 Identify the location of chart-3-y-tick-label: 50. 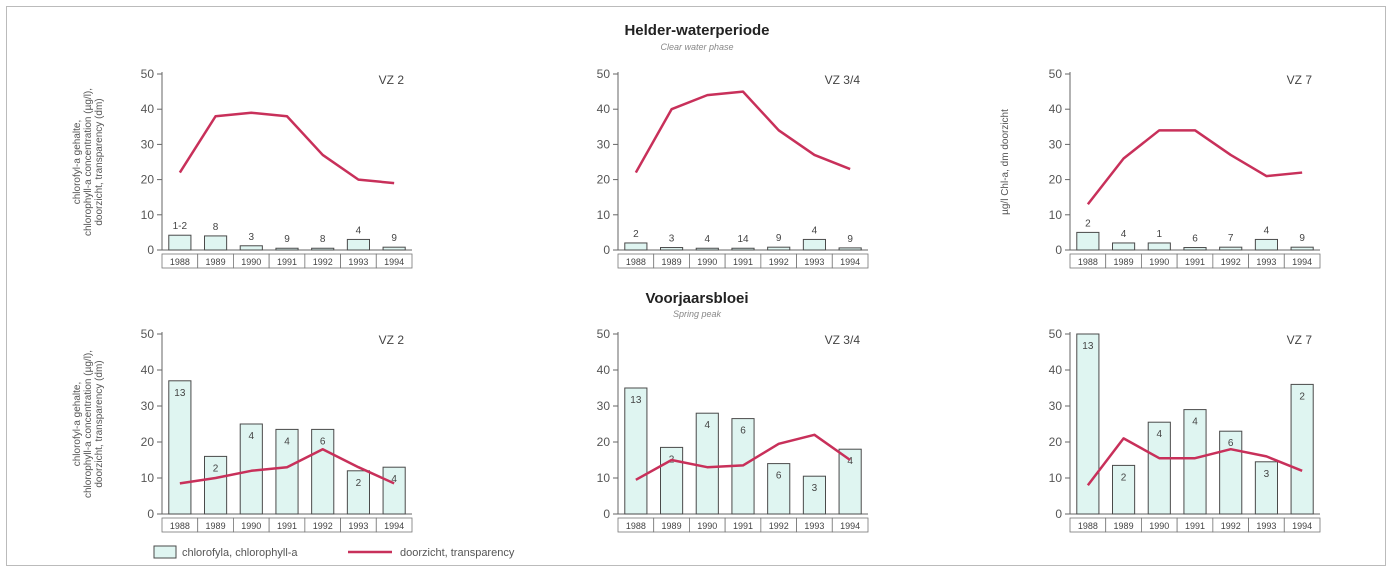
(1056, 74).